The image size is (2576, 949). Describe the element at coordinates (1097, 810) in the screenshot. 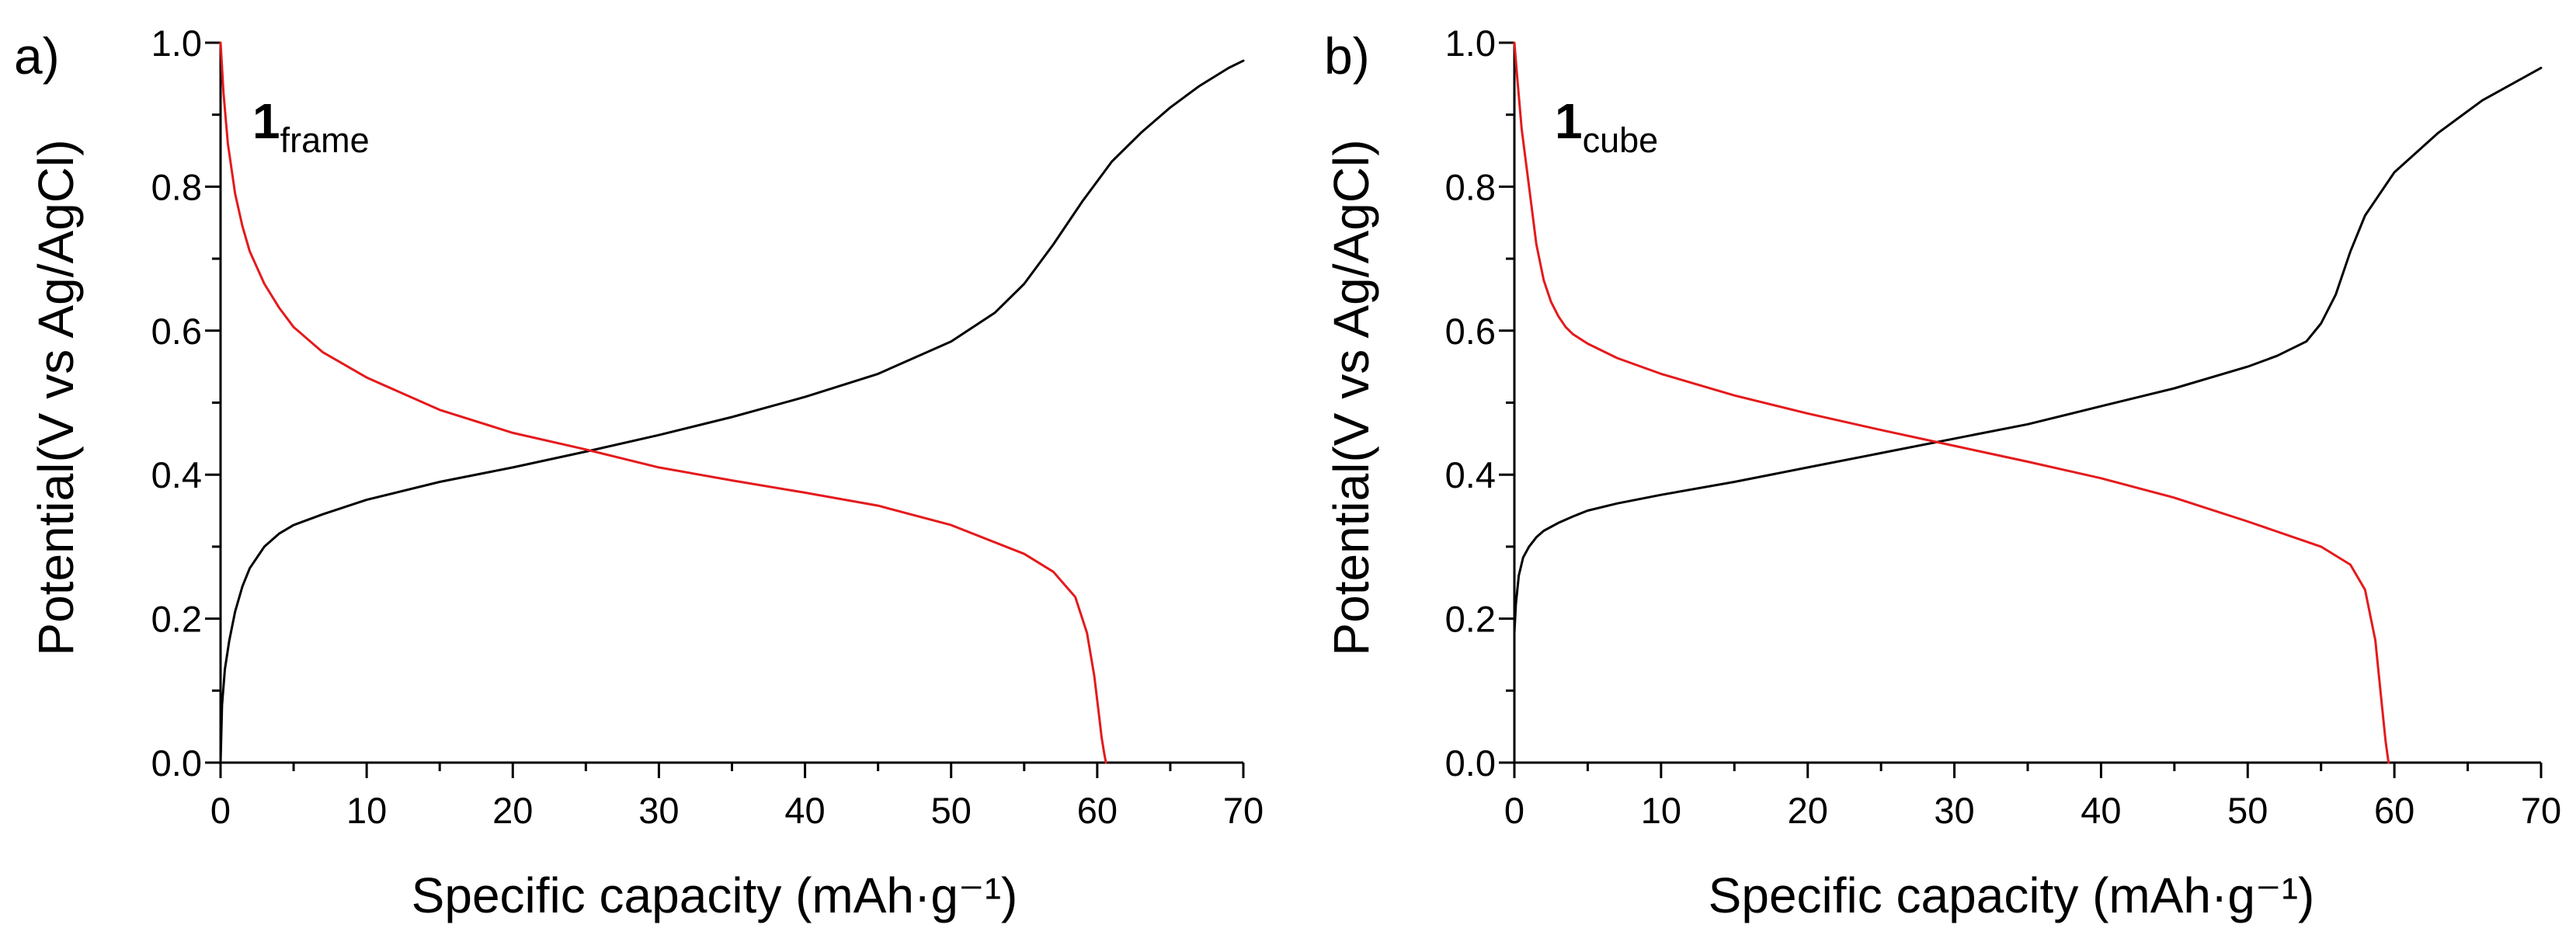

I see `panel-a-x-tick-label: 60` at that location.